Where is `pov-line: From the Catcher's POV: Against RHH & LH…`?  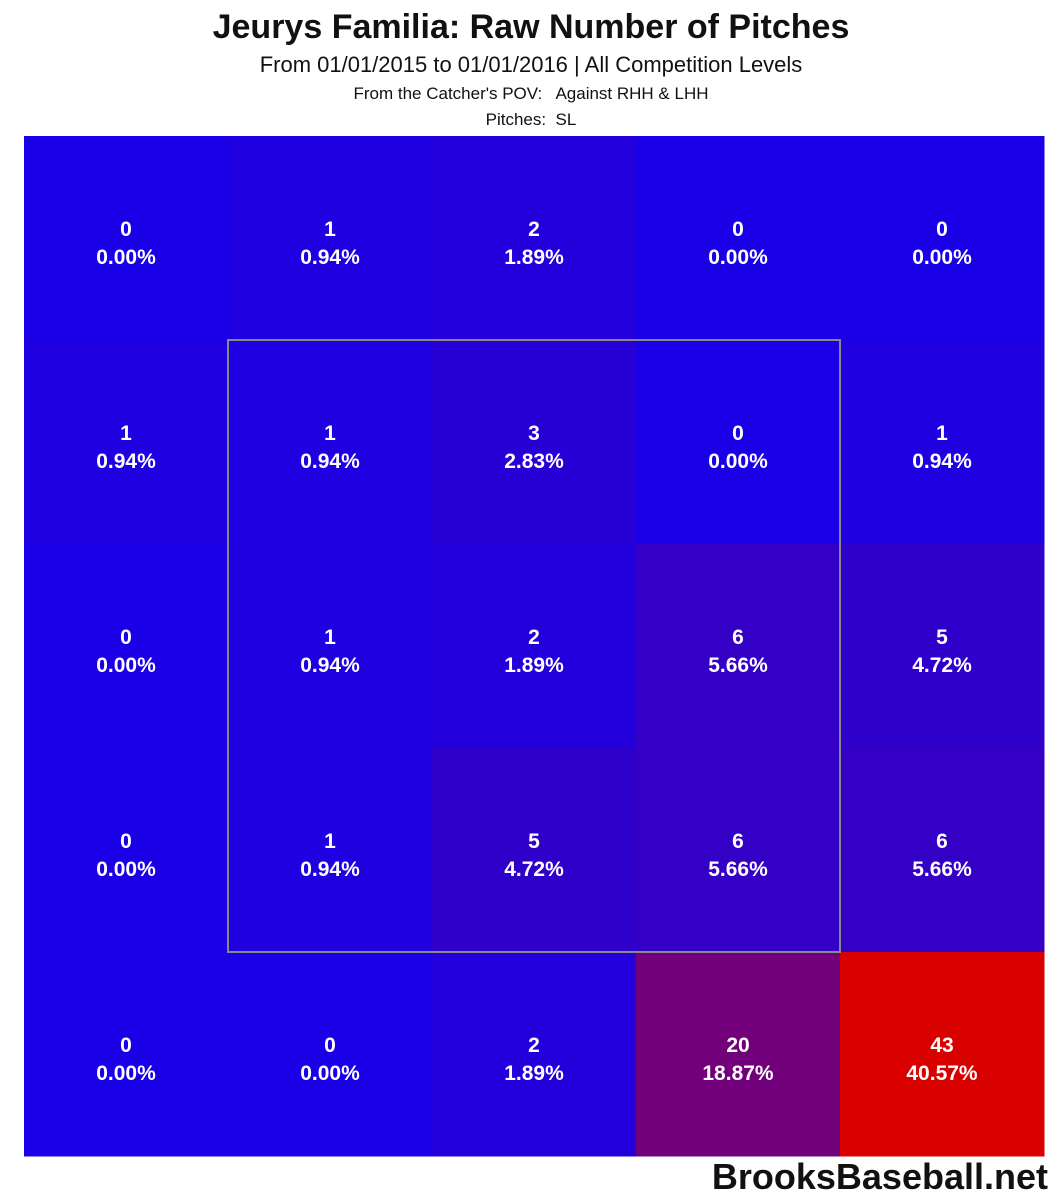
pov-line: From the Catcher's POV: Against RHH & LH… is located at coordinates (531, 93).